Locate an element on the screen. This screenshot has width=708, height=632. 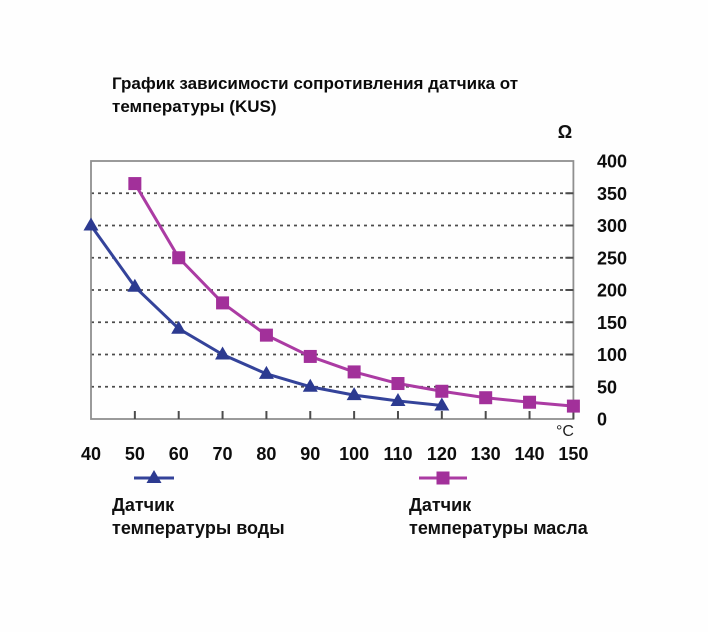
y-tick-label: 100 is located at coordinates (612, 355).